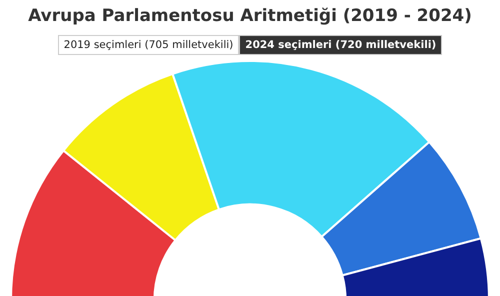 Image resolution: width=500 pixels, height=296 pixels. I want to click on text: 2024 seçimleri (720 milletvekili), so click(340, 45).